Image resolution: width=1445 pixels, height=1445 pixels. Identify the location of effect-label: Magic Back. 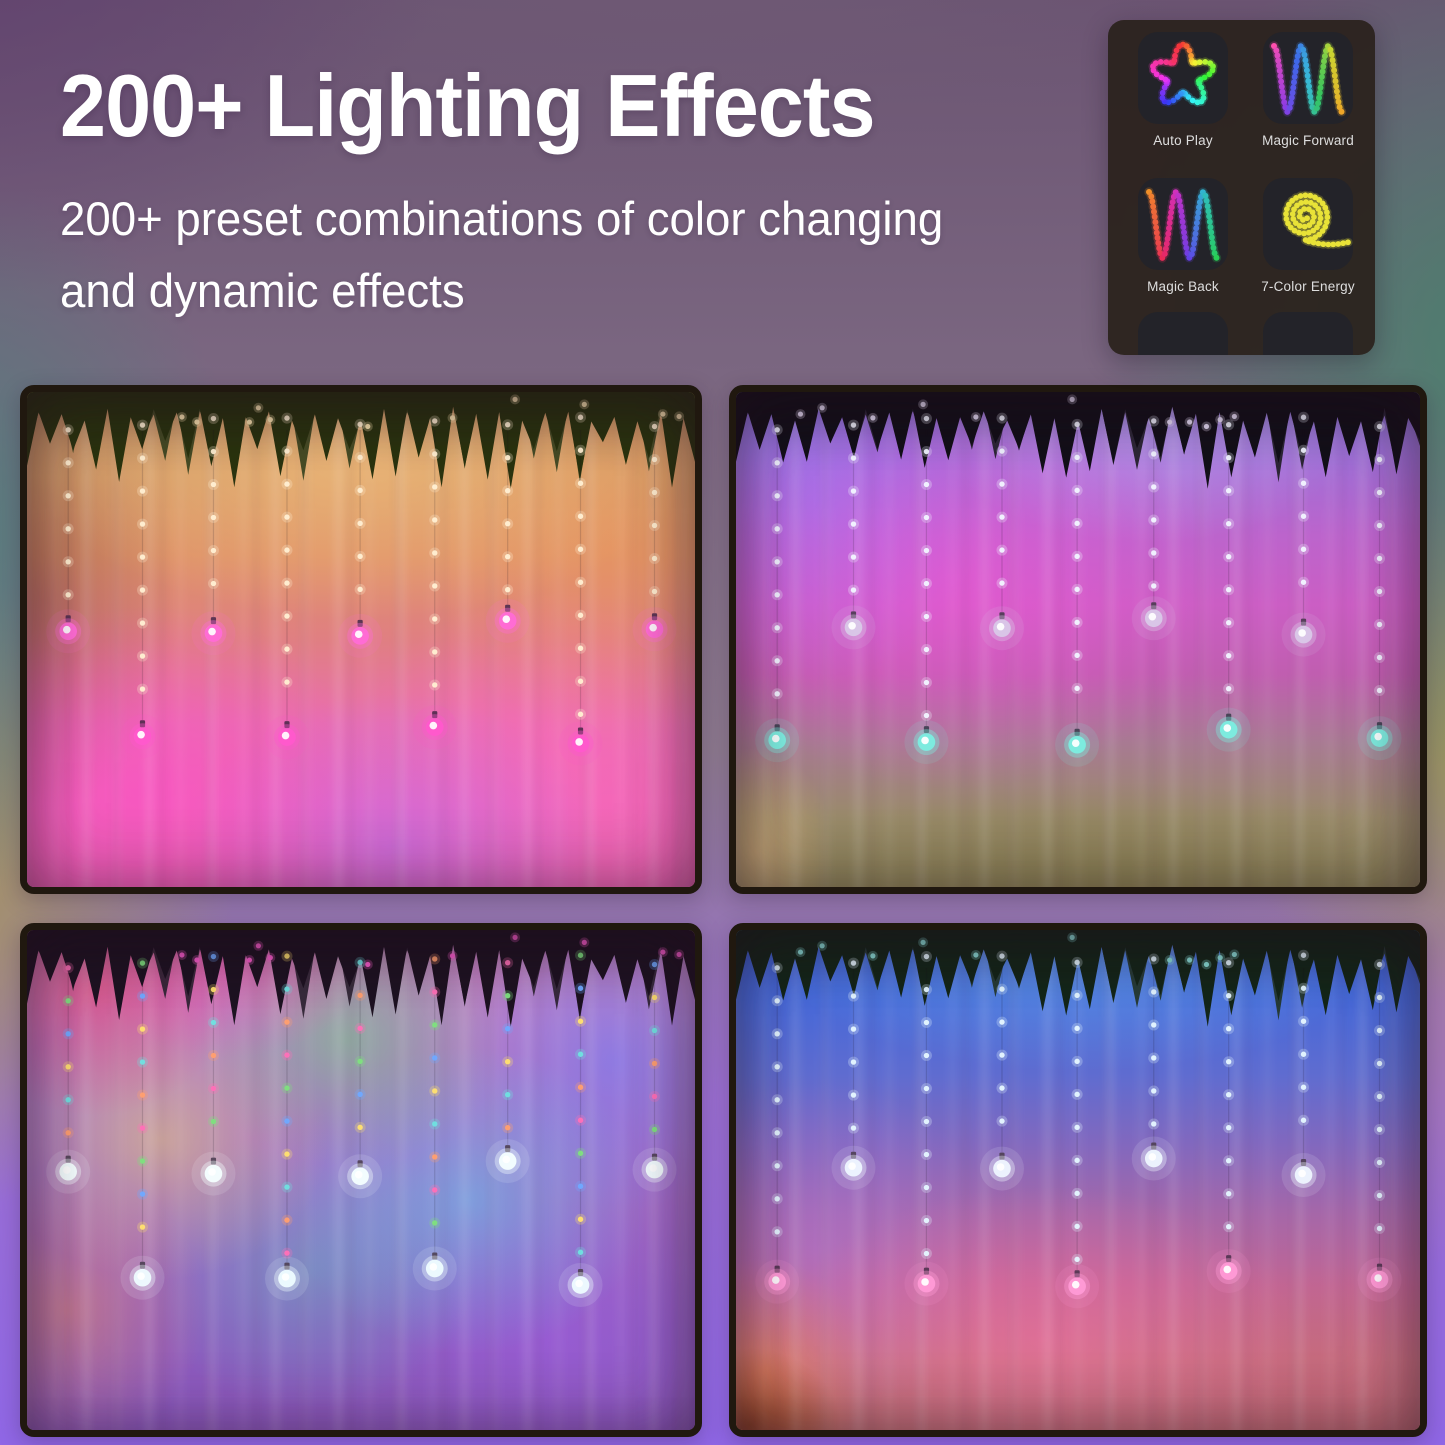
(1183, 286).